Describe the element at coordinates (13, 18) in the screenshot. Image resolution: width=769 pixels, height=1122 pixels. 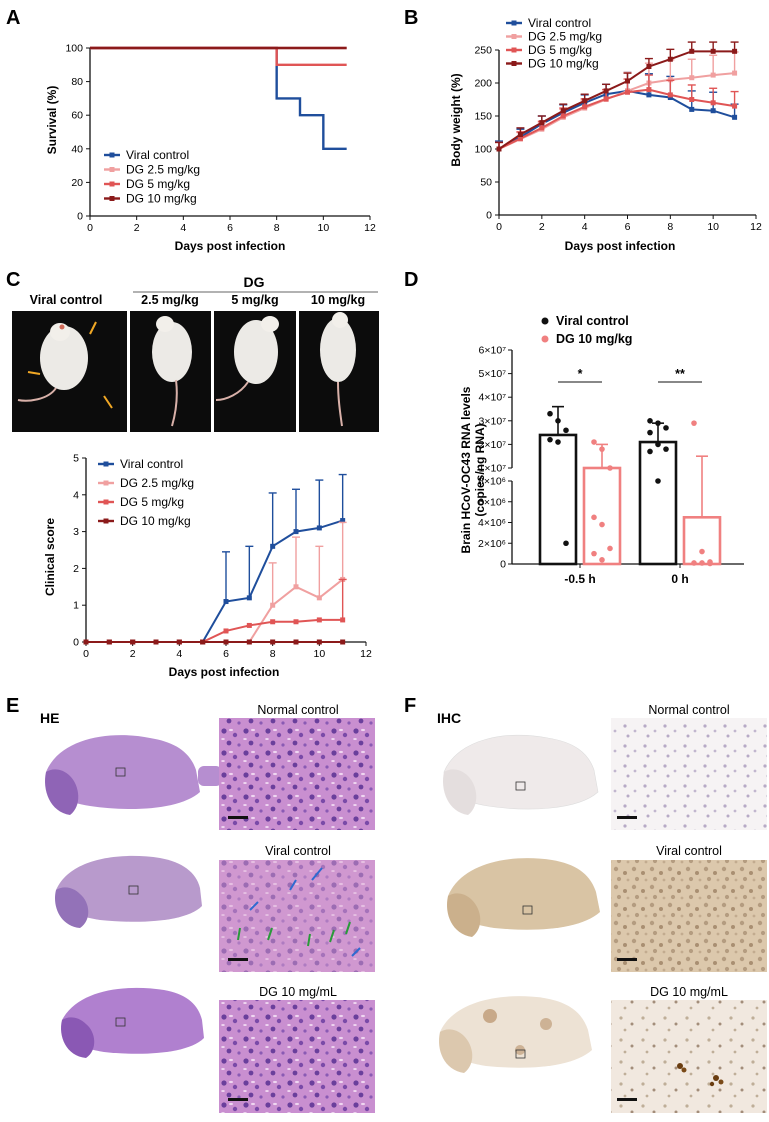
I see `panel-label-a: A` at that location.